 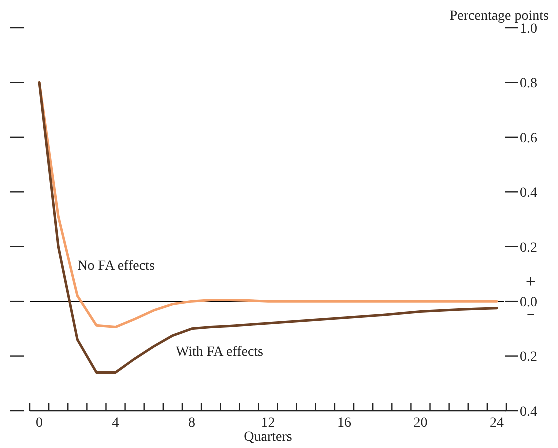 I want to click on x-tick-label: 12, so click(x=268, y=423).